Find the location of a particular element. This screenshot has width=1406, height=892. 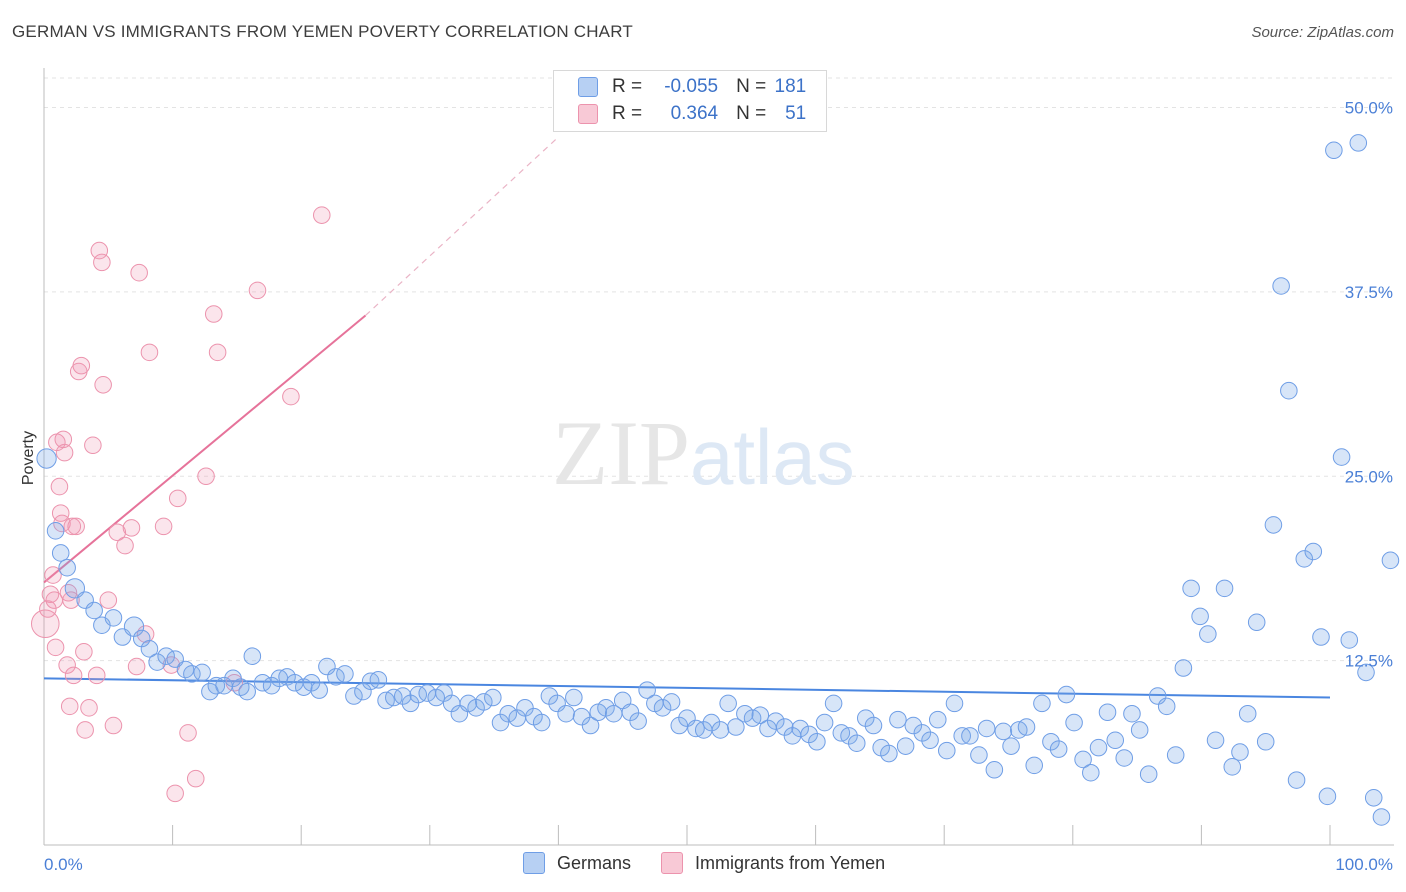

y-axis-label: Poverty is located at coordinates (28, 458).